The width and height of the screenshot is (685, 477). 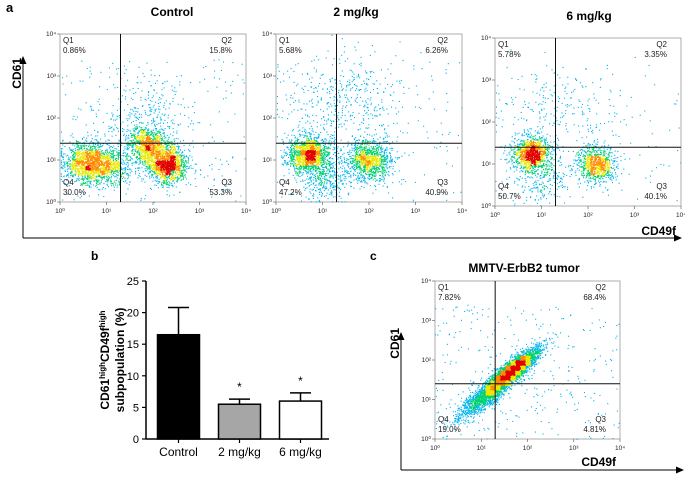 I want to click on y-tick-label: 10⁴, so click(x=51, y=34).